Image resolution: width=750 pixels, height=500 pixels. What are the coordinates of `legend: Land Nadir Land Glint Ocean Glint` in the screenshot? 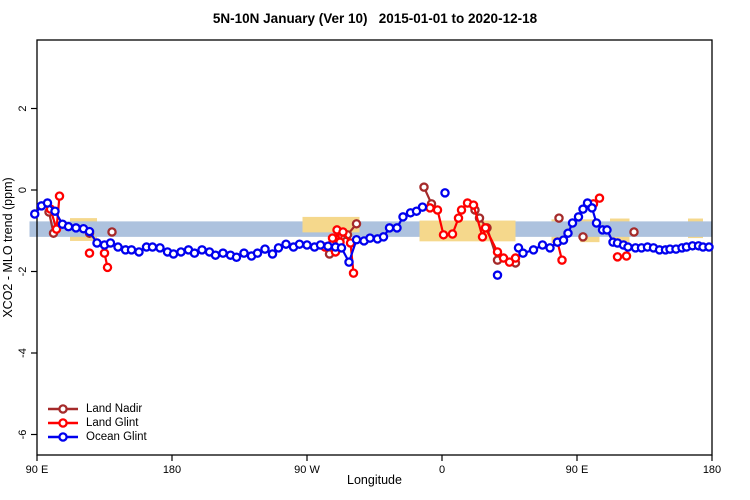 It's located at (96, 423).